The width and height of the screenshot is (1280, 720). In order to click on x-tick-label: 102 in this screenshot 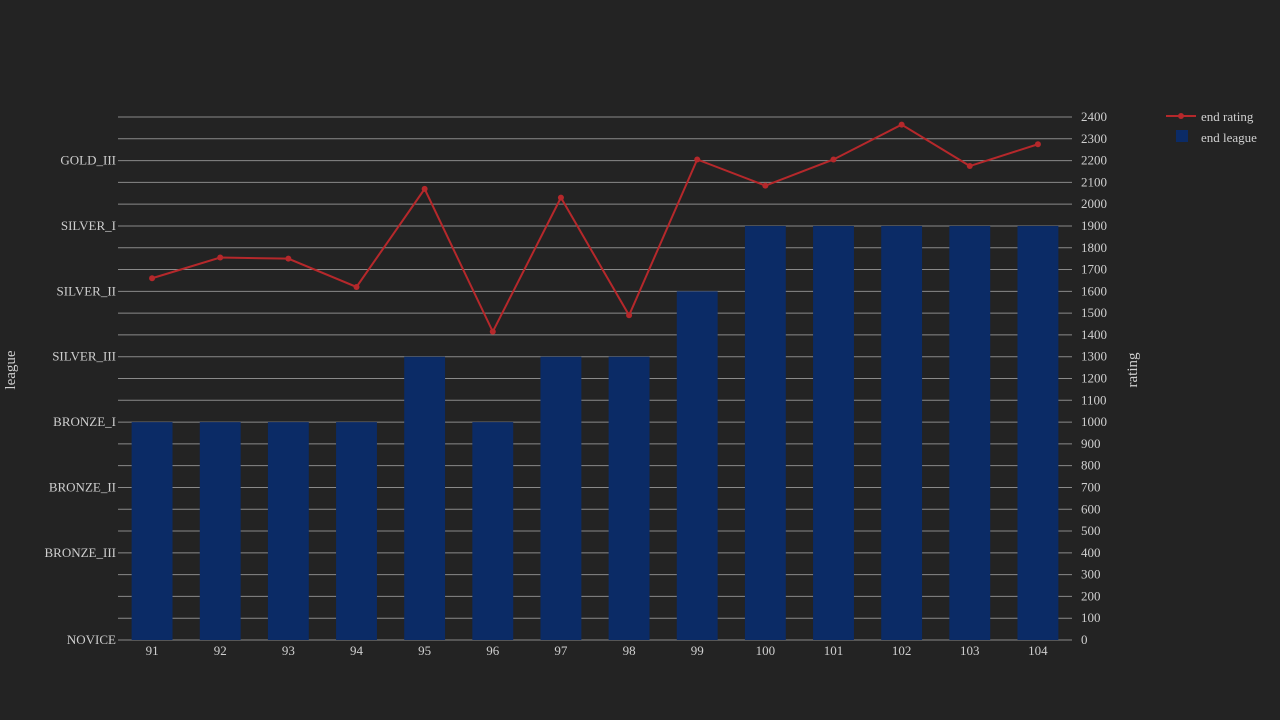, I will do `click(902, 650)`.